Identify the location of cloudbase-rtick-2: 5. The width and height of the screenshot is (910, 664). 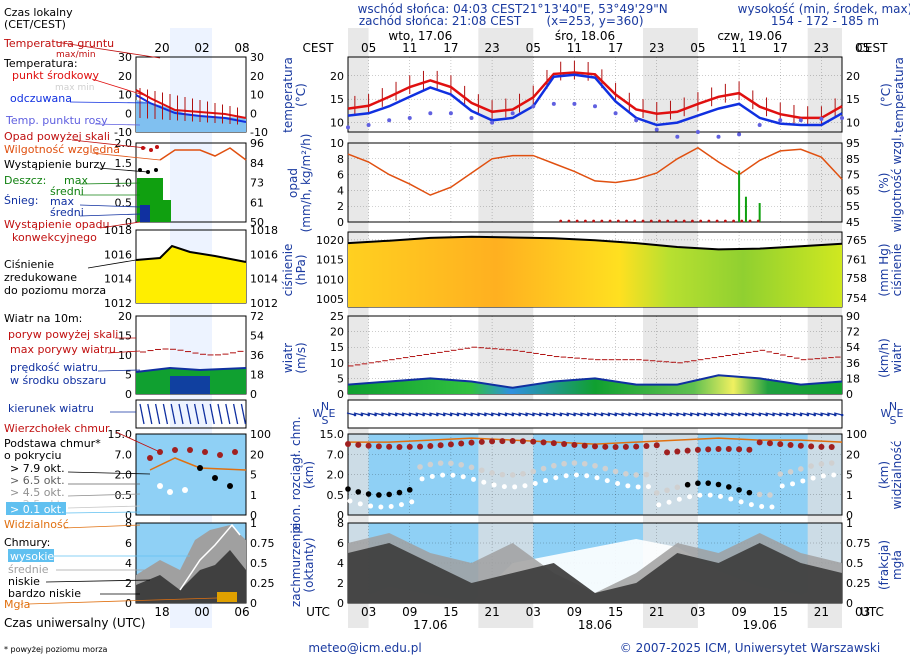
(849, 475).